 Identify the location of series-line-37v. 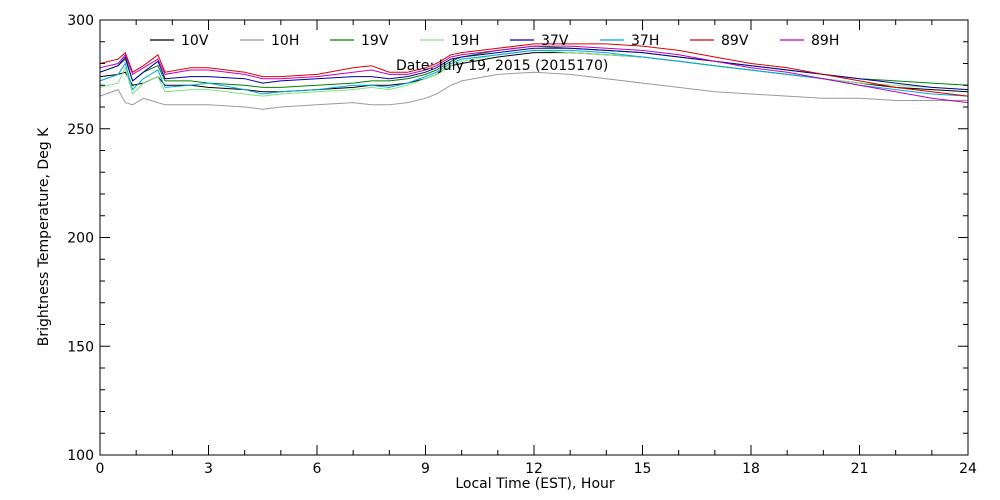
(534, 69).